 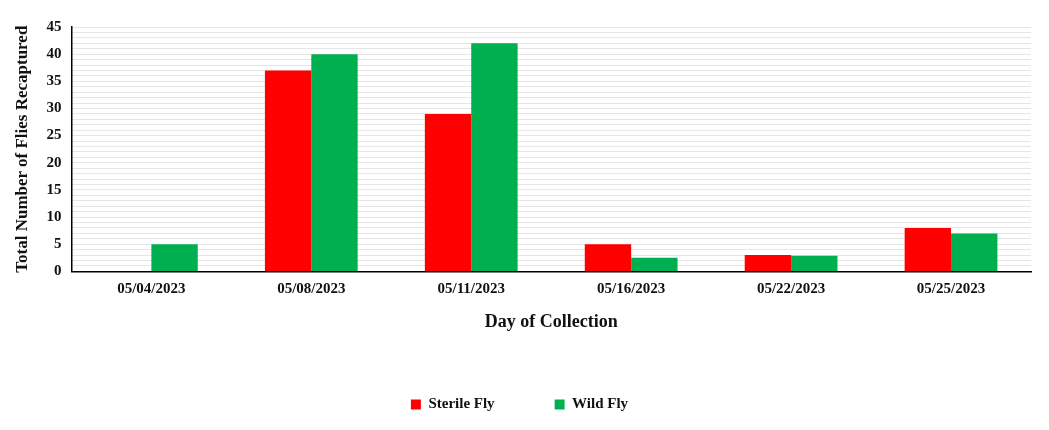 I want to click on y-tick-label: 40, so click(x=54, y=53).